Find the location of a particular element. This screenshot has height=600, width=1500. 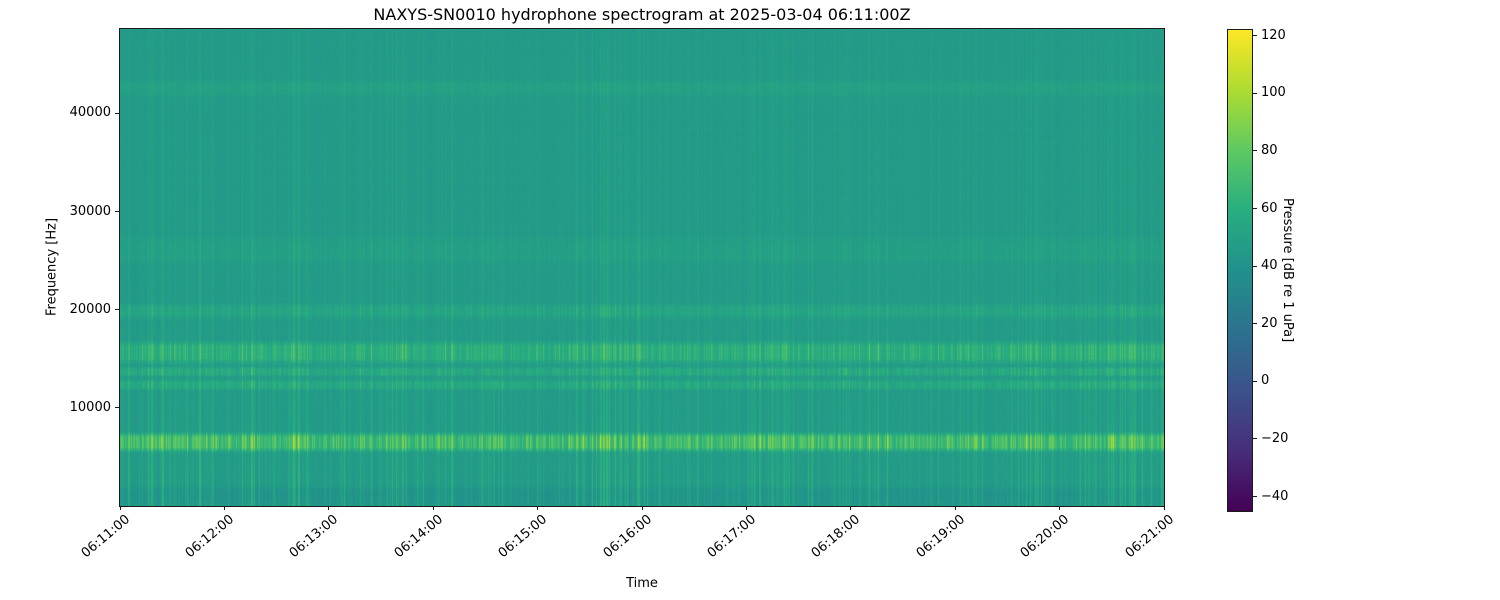

y-tick-label: 20000 is located at coordinates (90, 309).